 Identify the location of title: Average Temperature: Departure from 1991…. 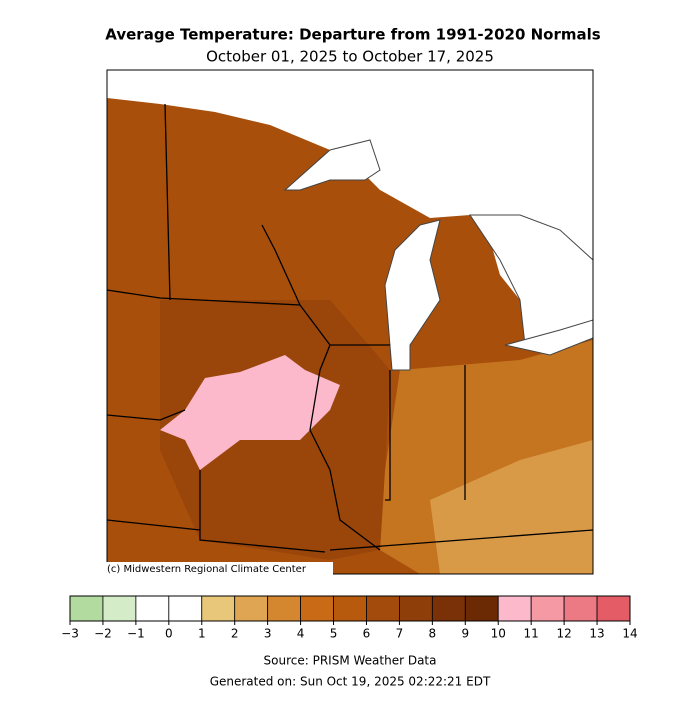
(352, 35).